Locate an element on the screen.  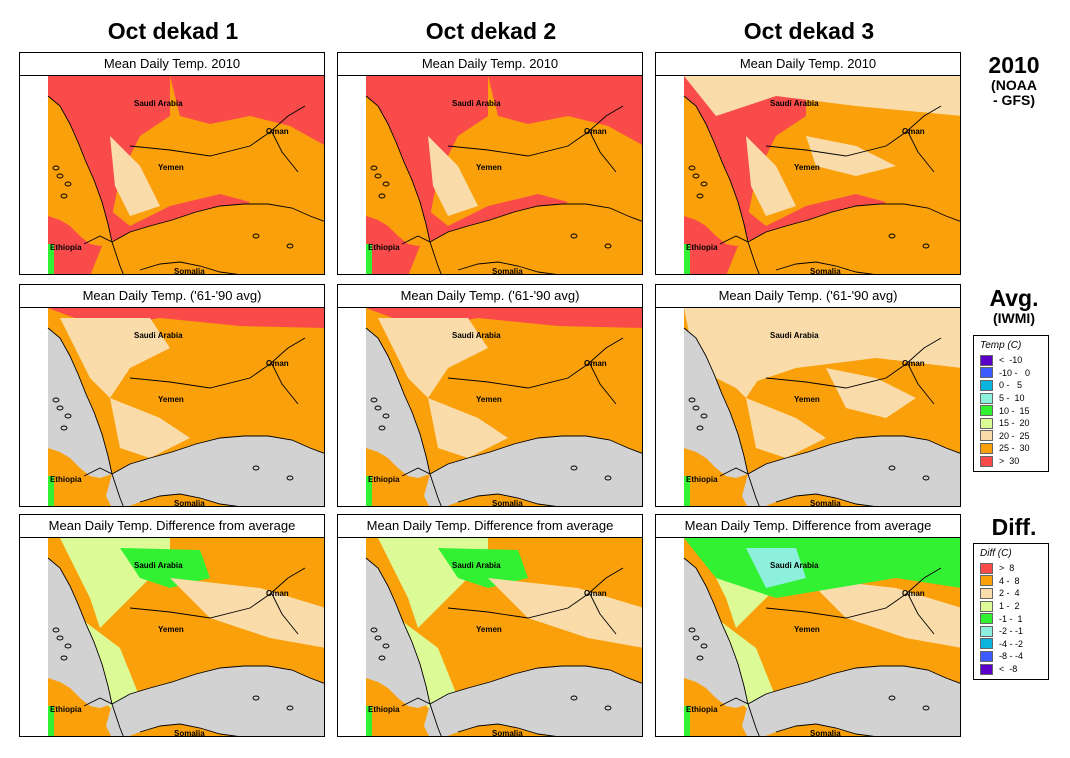
diff-legend-label: 2 - 4 is located at coordinates (1009, 593).